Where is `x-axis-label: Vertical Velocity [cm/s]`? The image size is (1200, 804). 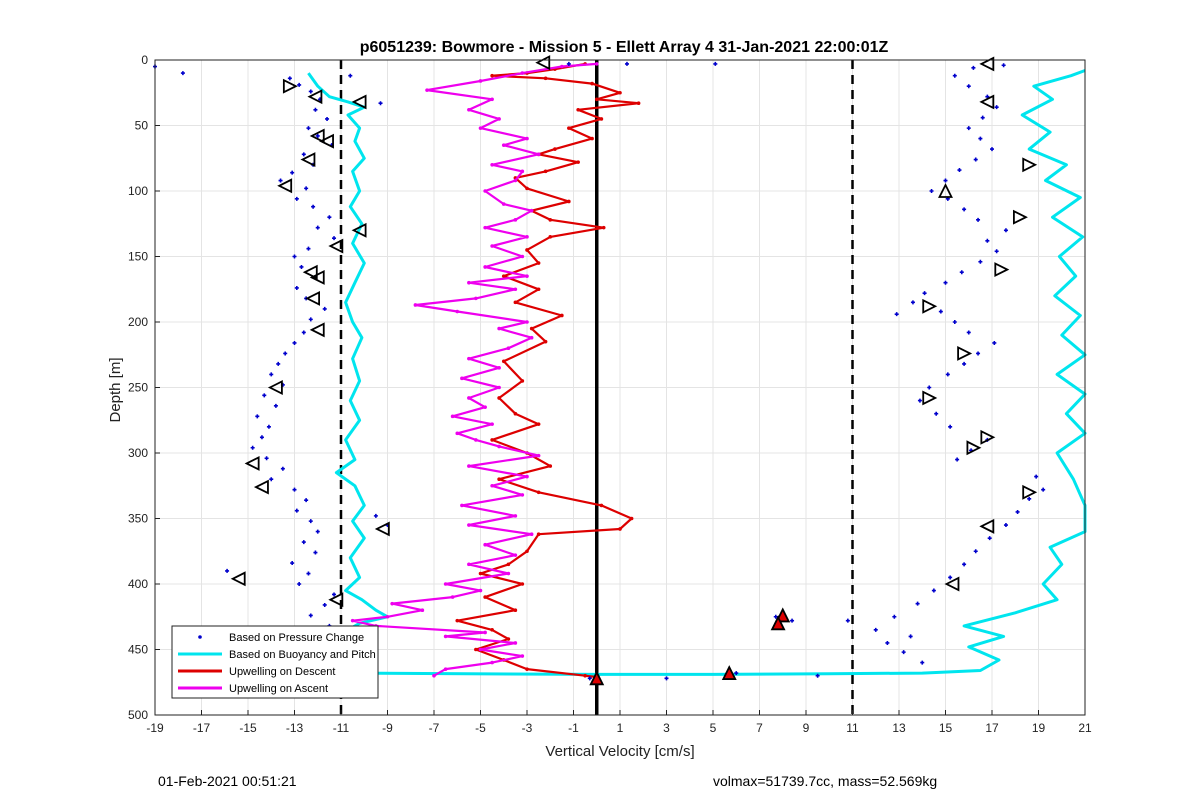
x-axis-label: Vertical Velocity [cm/s] is located at coordinates (619, 751).